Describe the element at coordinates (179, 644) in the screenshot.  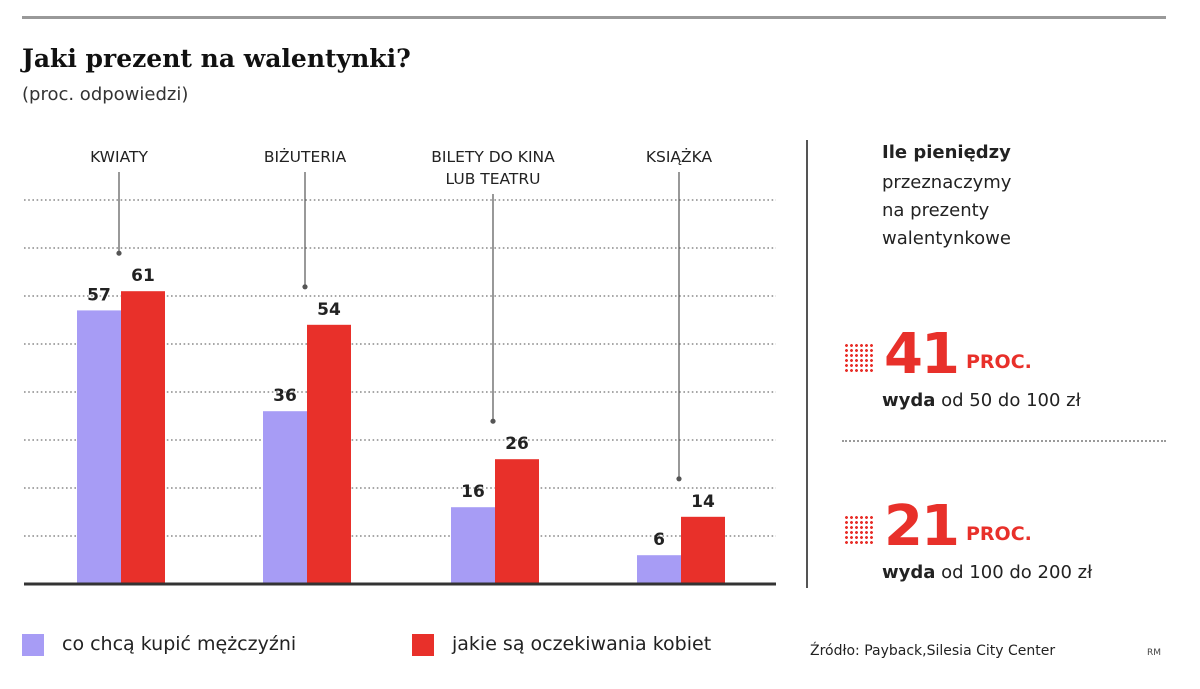
I see `legend-label-men: co chcą kupić mężczyźni` at that location.